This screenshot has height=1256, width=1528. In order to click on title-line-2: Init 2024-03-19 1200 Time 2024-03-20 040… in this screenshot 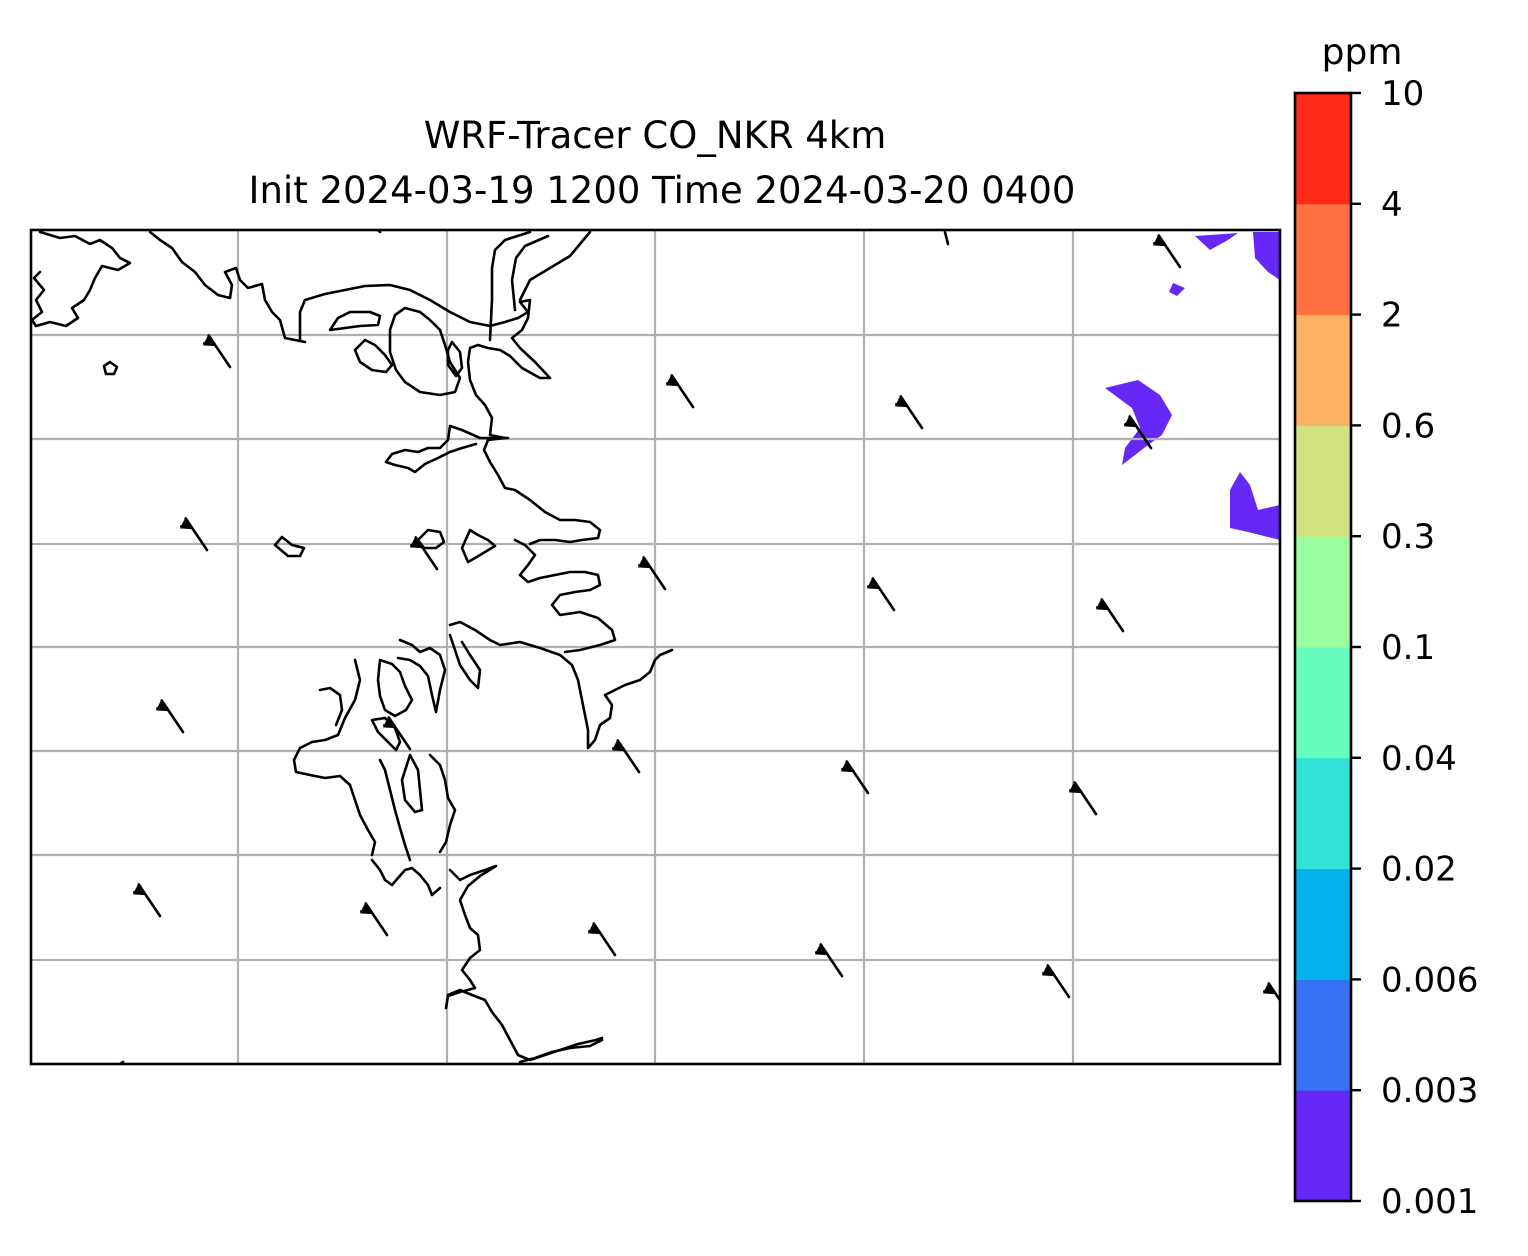, I will do `click(662, 190)`.